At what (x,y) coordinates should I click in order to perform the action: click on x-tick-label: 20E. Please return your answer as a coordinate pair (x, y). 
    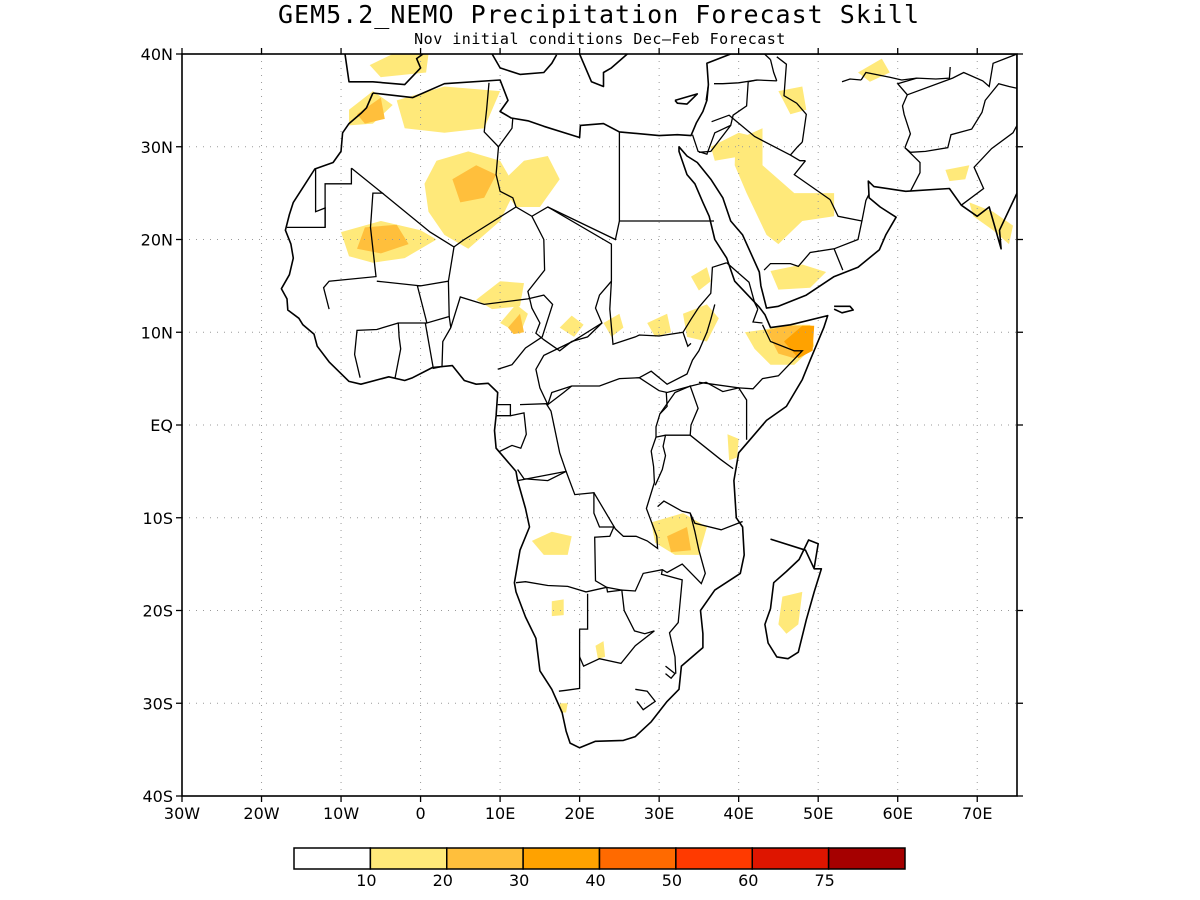
    Looking at the image, I should click on (579, 813).